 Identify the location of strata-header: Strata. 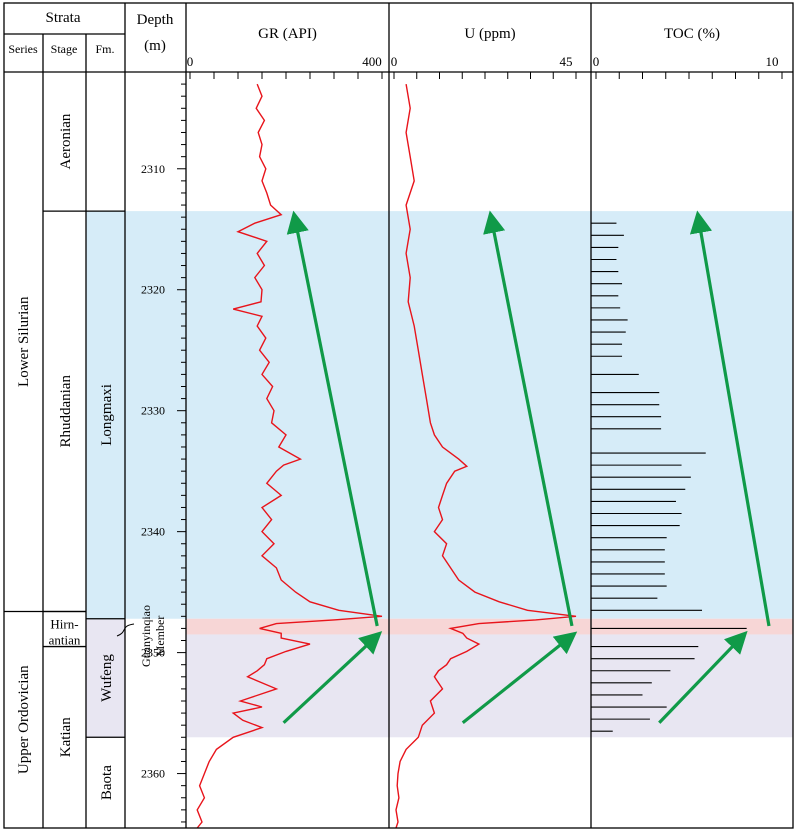
(63, 18).